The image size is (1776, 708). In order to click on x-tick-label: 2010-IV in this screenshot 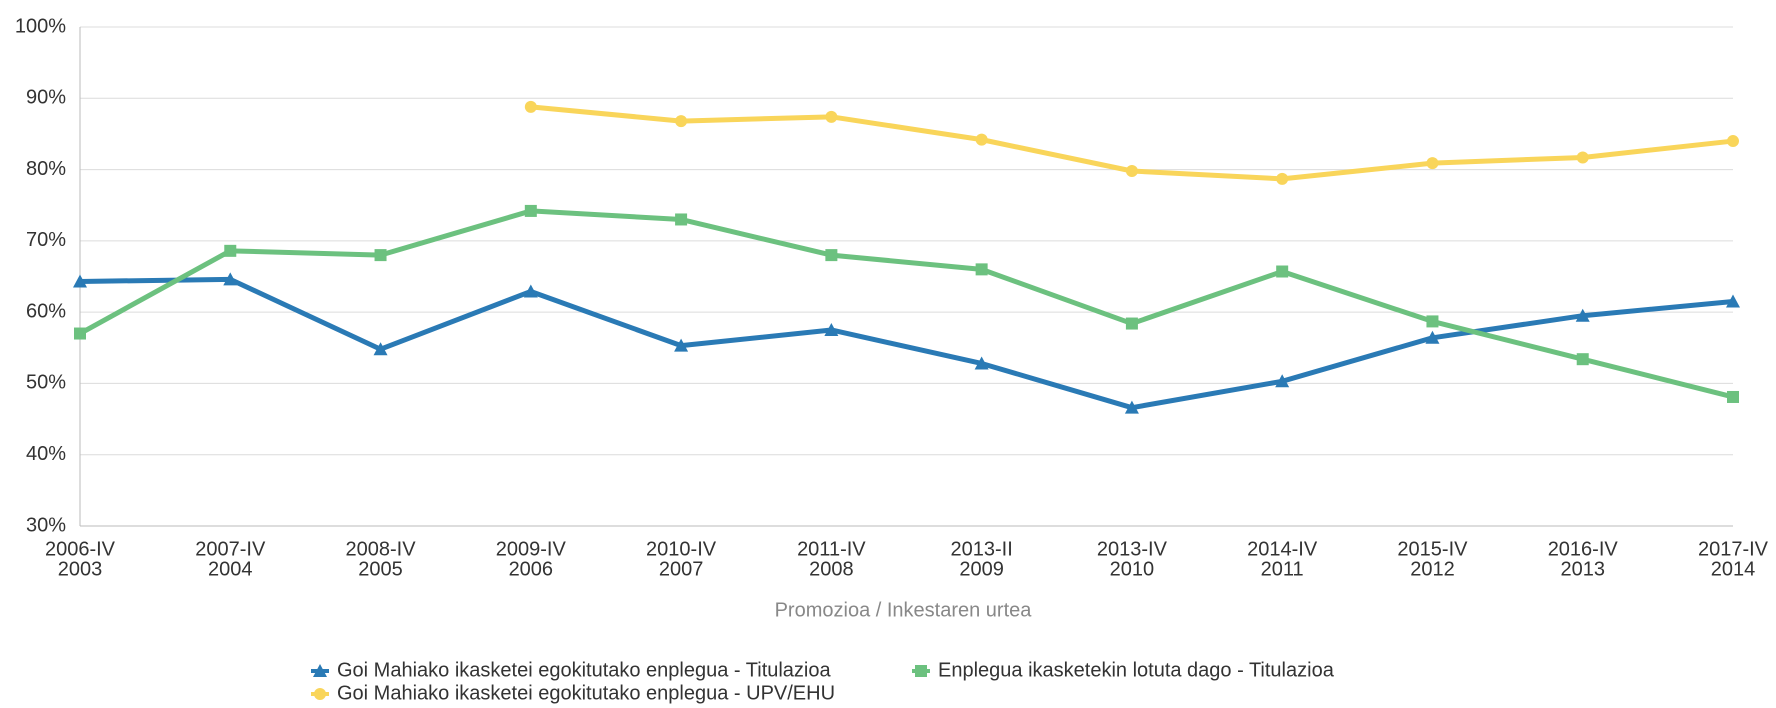, I will do `click(681, 549)`.